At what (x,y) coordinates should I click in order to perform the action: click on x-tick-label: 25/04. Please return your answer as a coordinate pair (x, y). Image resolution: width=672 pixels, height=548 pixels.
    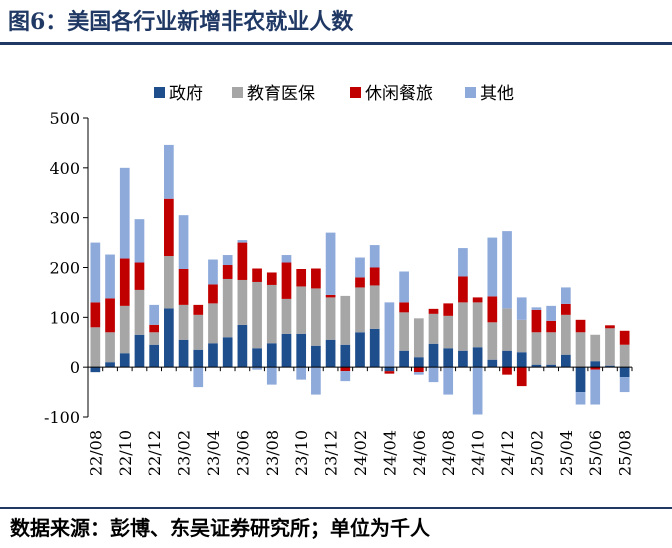
    Looking at the image, I should click on (566, 453).